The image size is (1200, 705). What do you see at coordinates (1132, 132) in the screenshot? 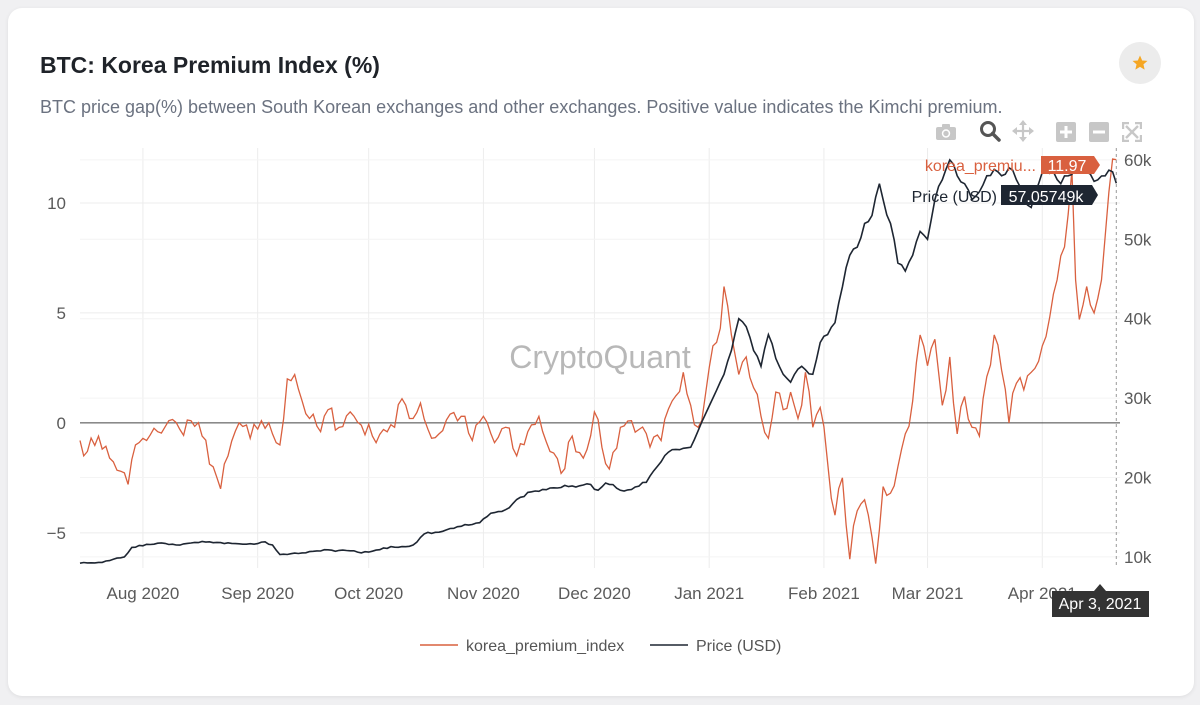
I see `autoscale-icon` at bounding box center [1132, 132].